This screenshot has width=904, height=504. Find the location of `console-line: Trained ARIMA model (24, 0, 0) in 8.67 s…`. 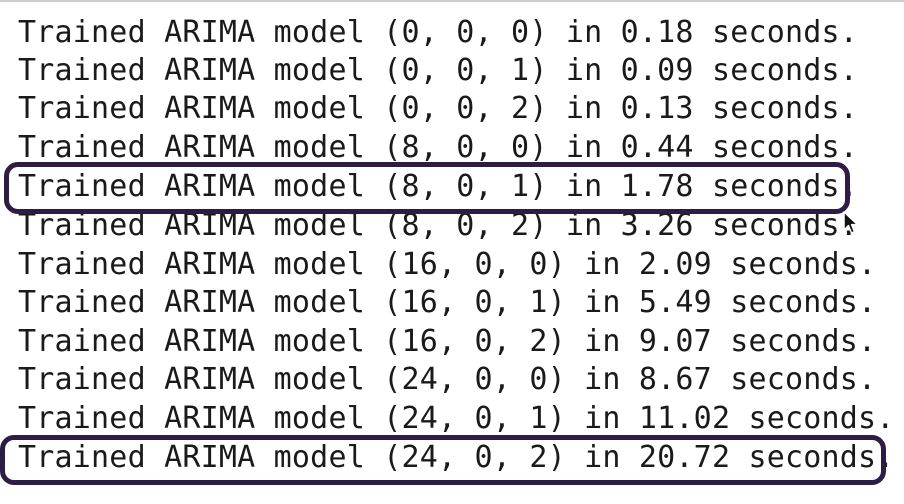

console-line: Trained ARIMA model (24, 0, 0) in 8.67 s… is located at coordinates (447, 379).